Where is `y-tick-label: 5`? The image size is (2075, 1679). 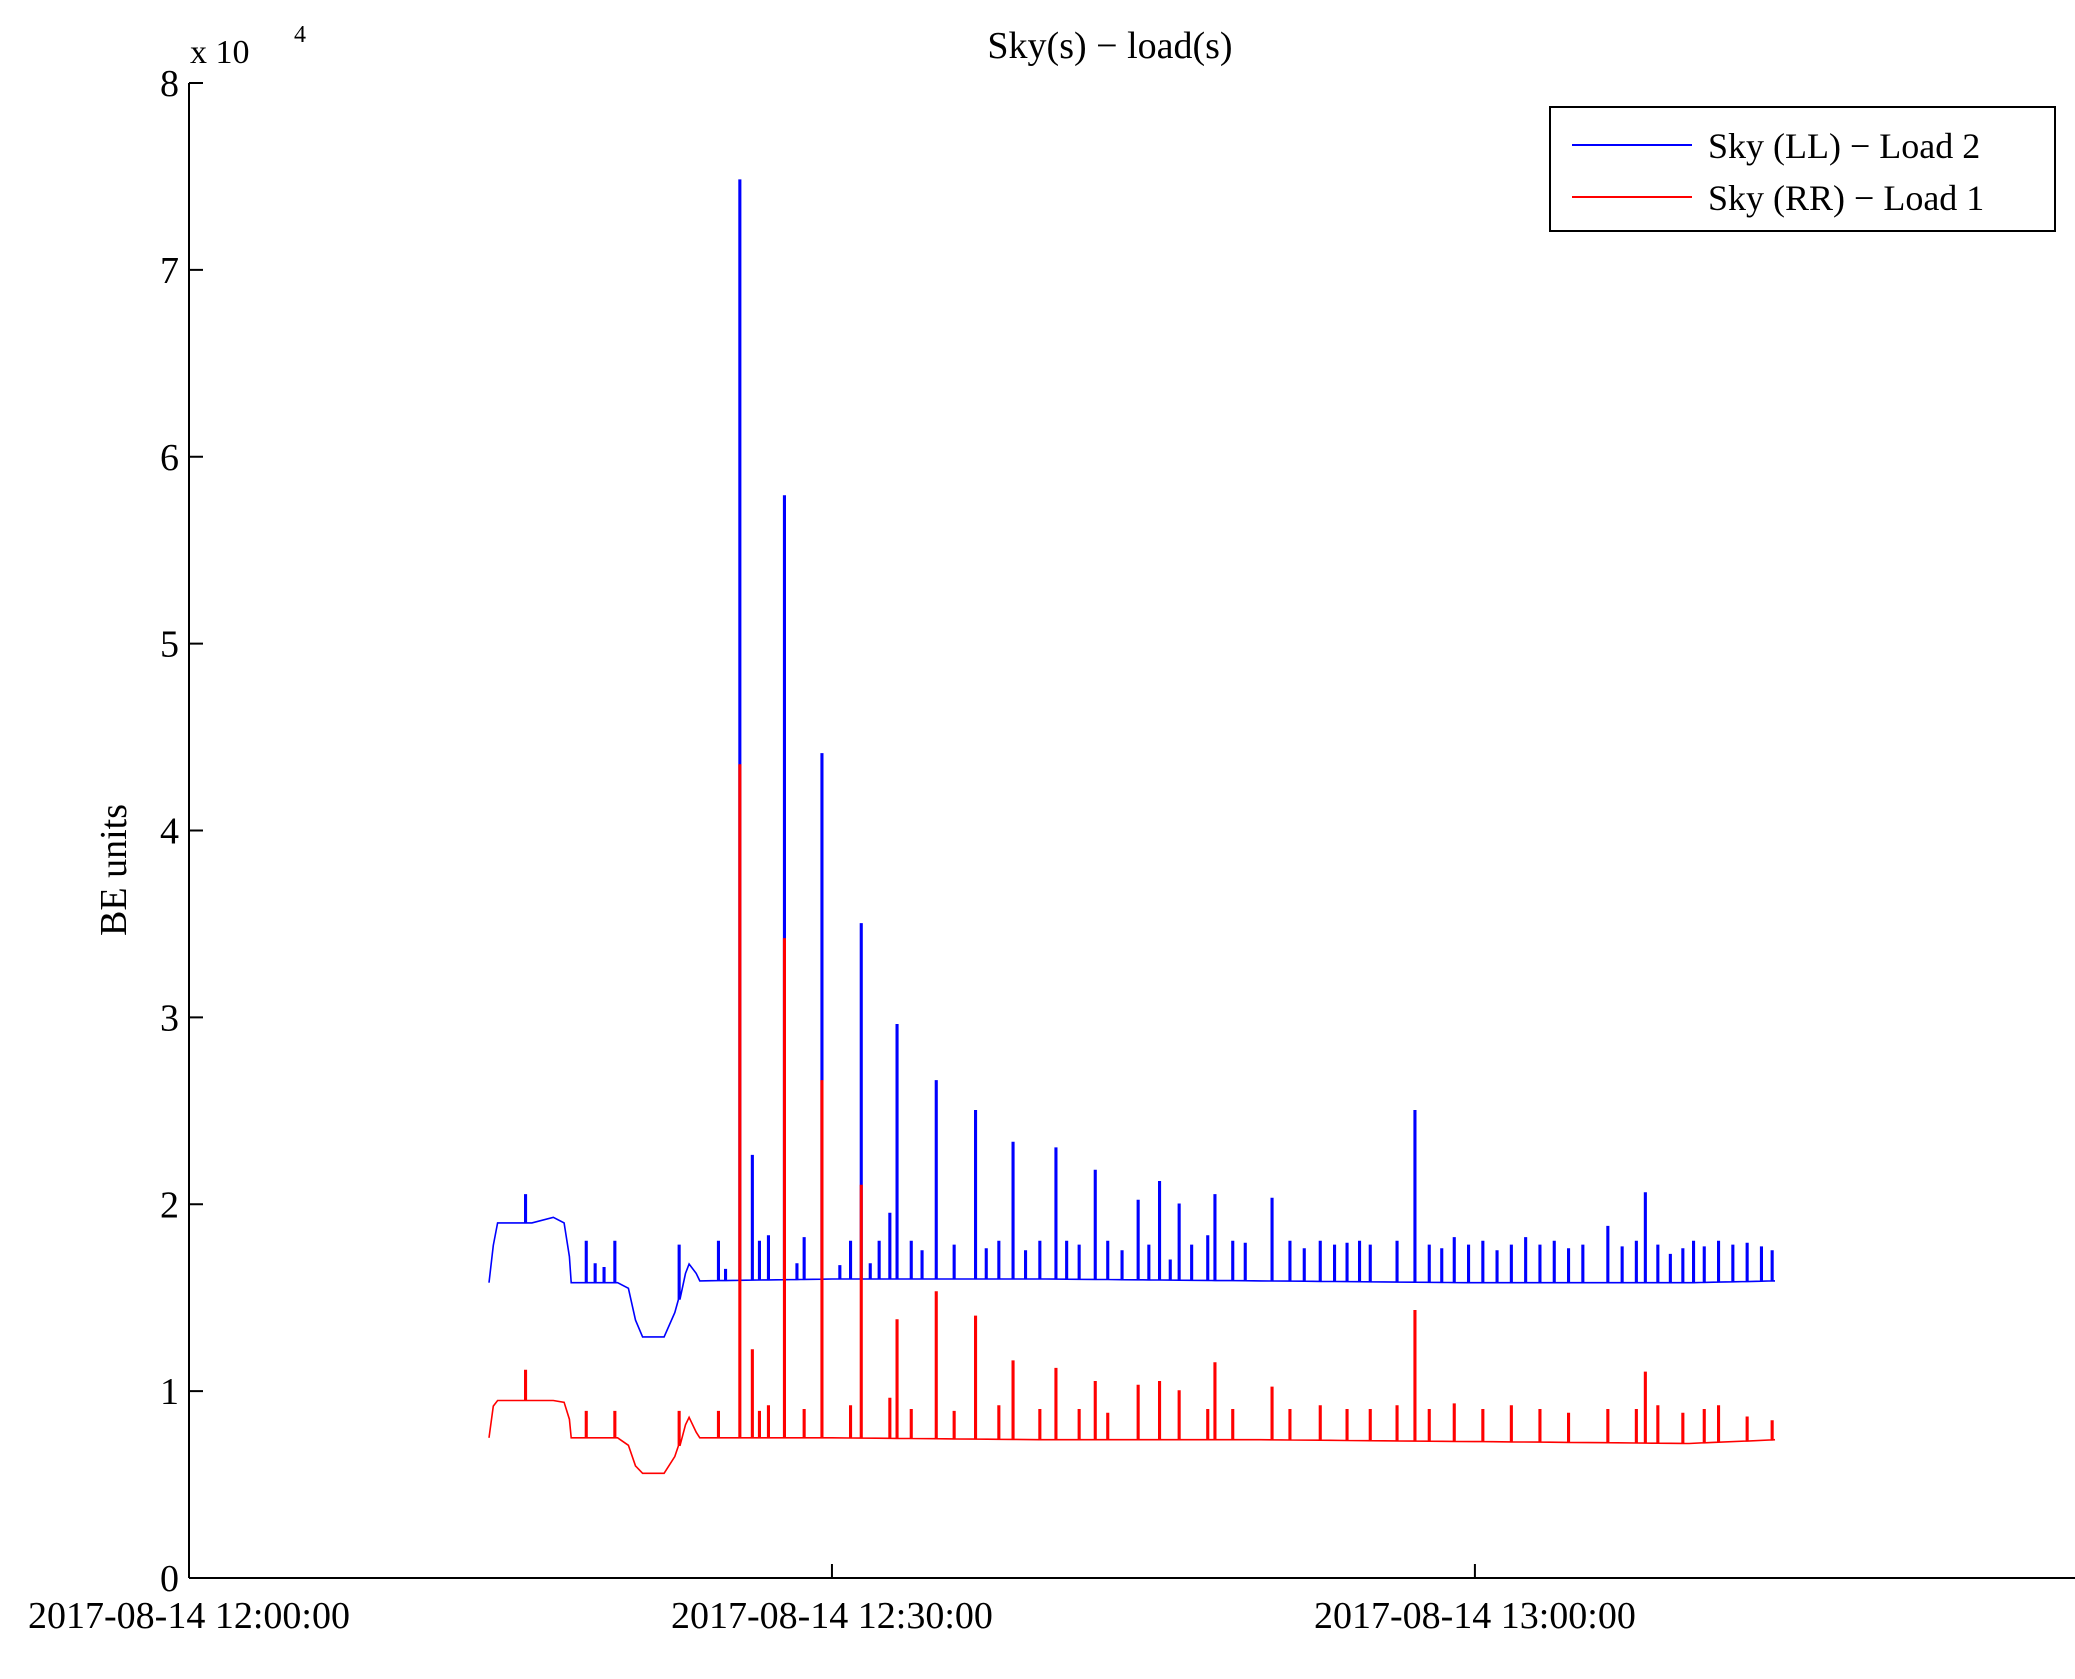
y-tick-label: 5 is located at coordinates (169, 645).